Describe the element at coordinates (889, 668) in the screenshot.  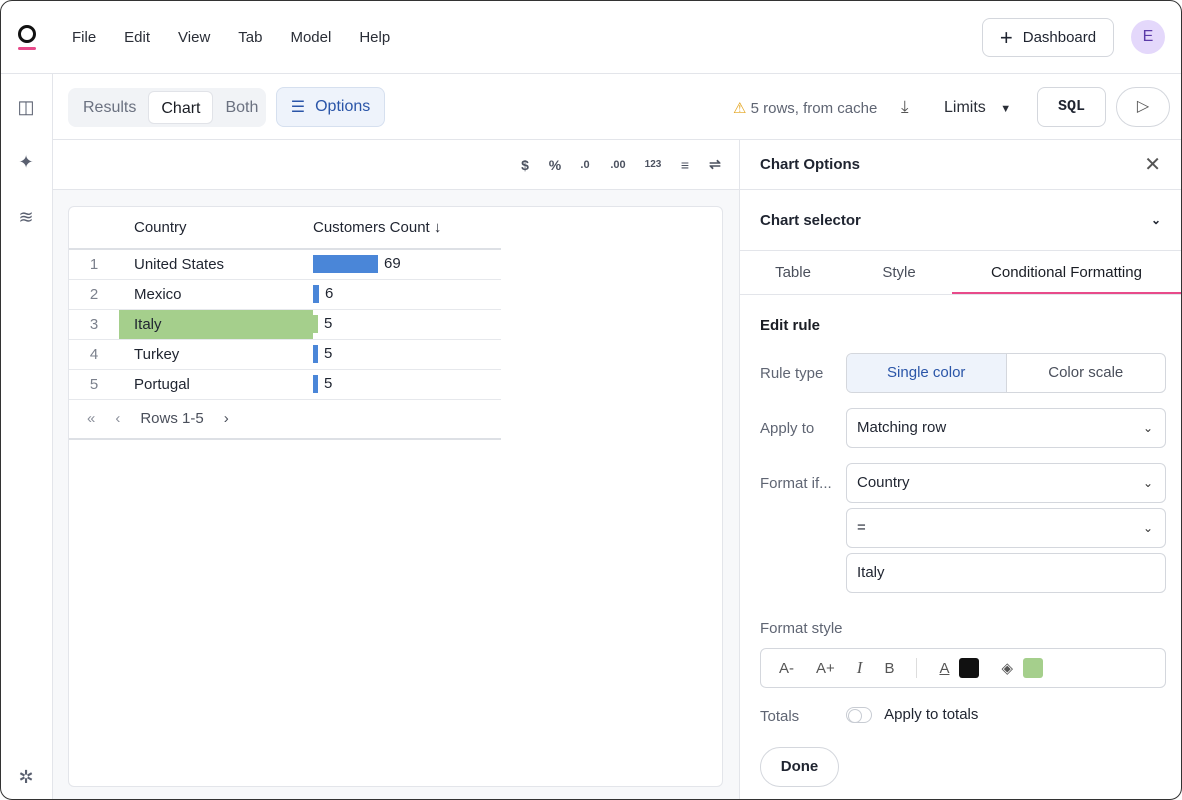
I see `bold-button: B` at that location.